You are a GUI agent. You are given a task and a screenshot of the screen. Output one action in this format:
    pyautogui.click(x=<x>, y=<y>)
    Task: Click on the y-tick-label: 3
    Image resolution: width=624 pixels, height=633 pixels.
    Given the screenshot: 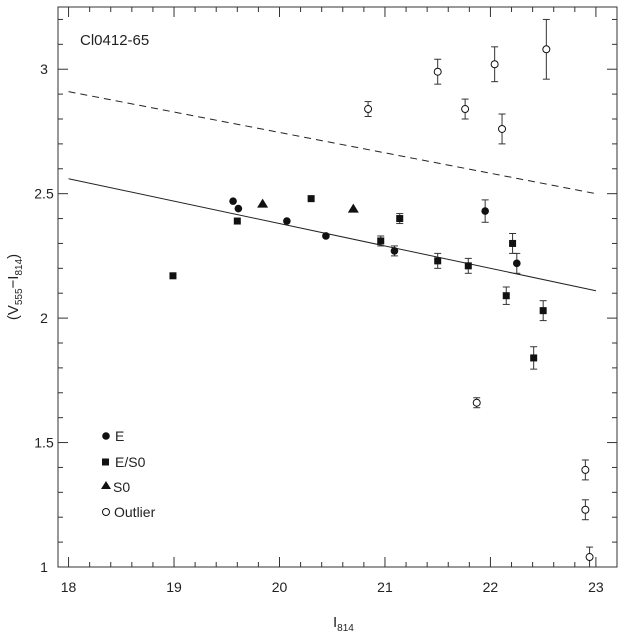 What is the action you would take?
    pyautogui.click(x=44, y=69)
    